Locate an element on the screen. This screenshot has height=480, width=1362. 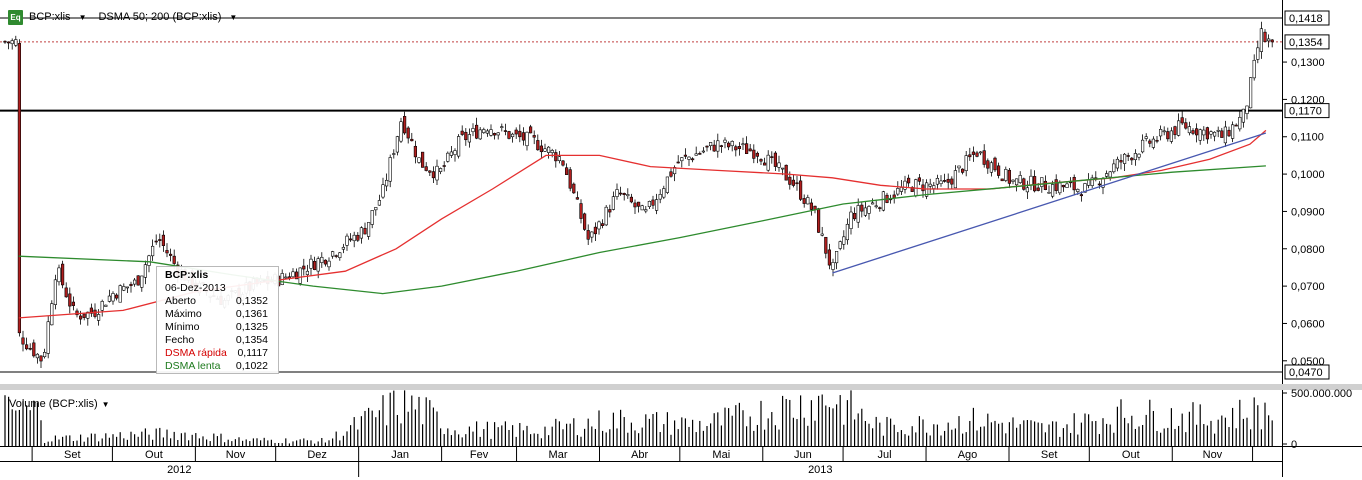
info-box-row-label: Máximo is located at coordinates (183, 314).